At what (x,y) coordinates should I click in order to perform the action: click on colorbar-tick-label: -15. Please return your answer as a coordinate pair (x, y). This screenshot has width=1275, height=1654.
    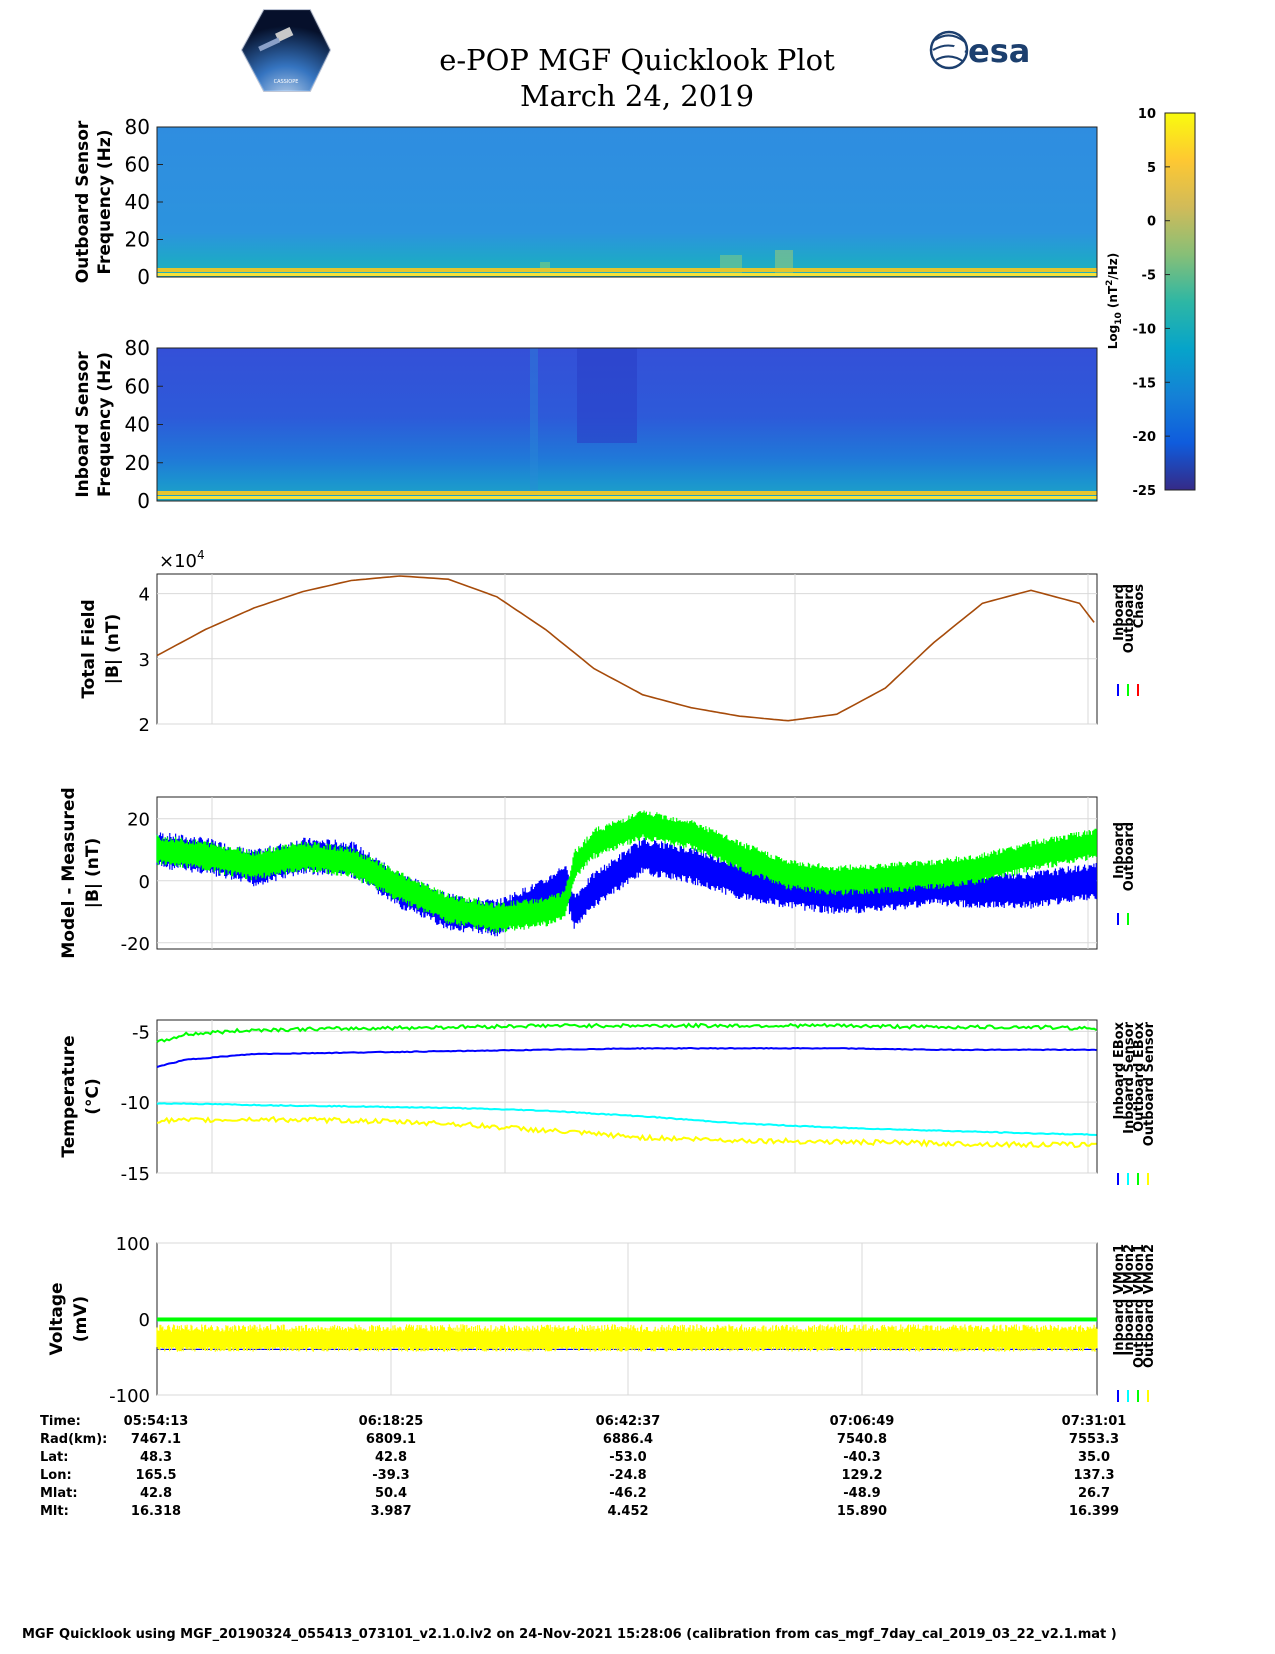
    Looking at the image, I should click on (1145, 383).